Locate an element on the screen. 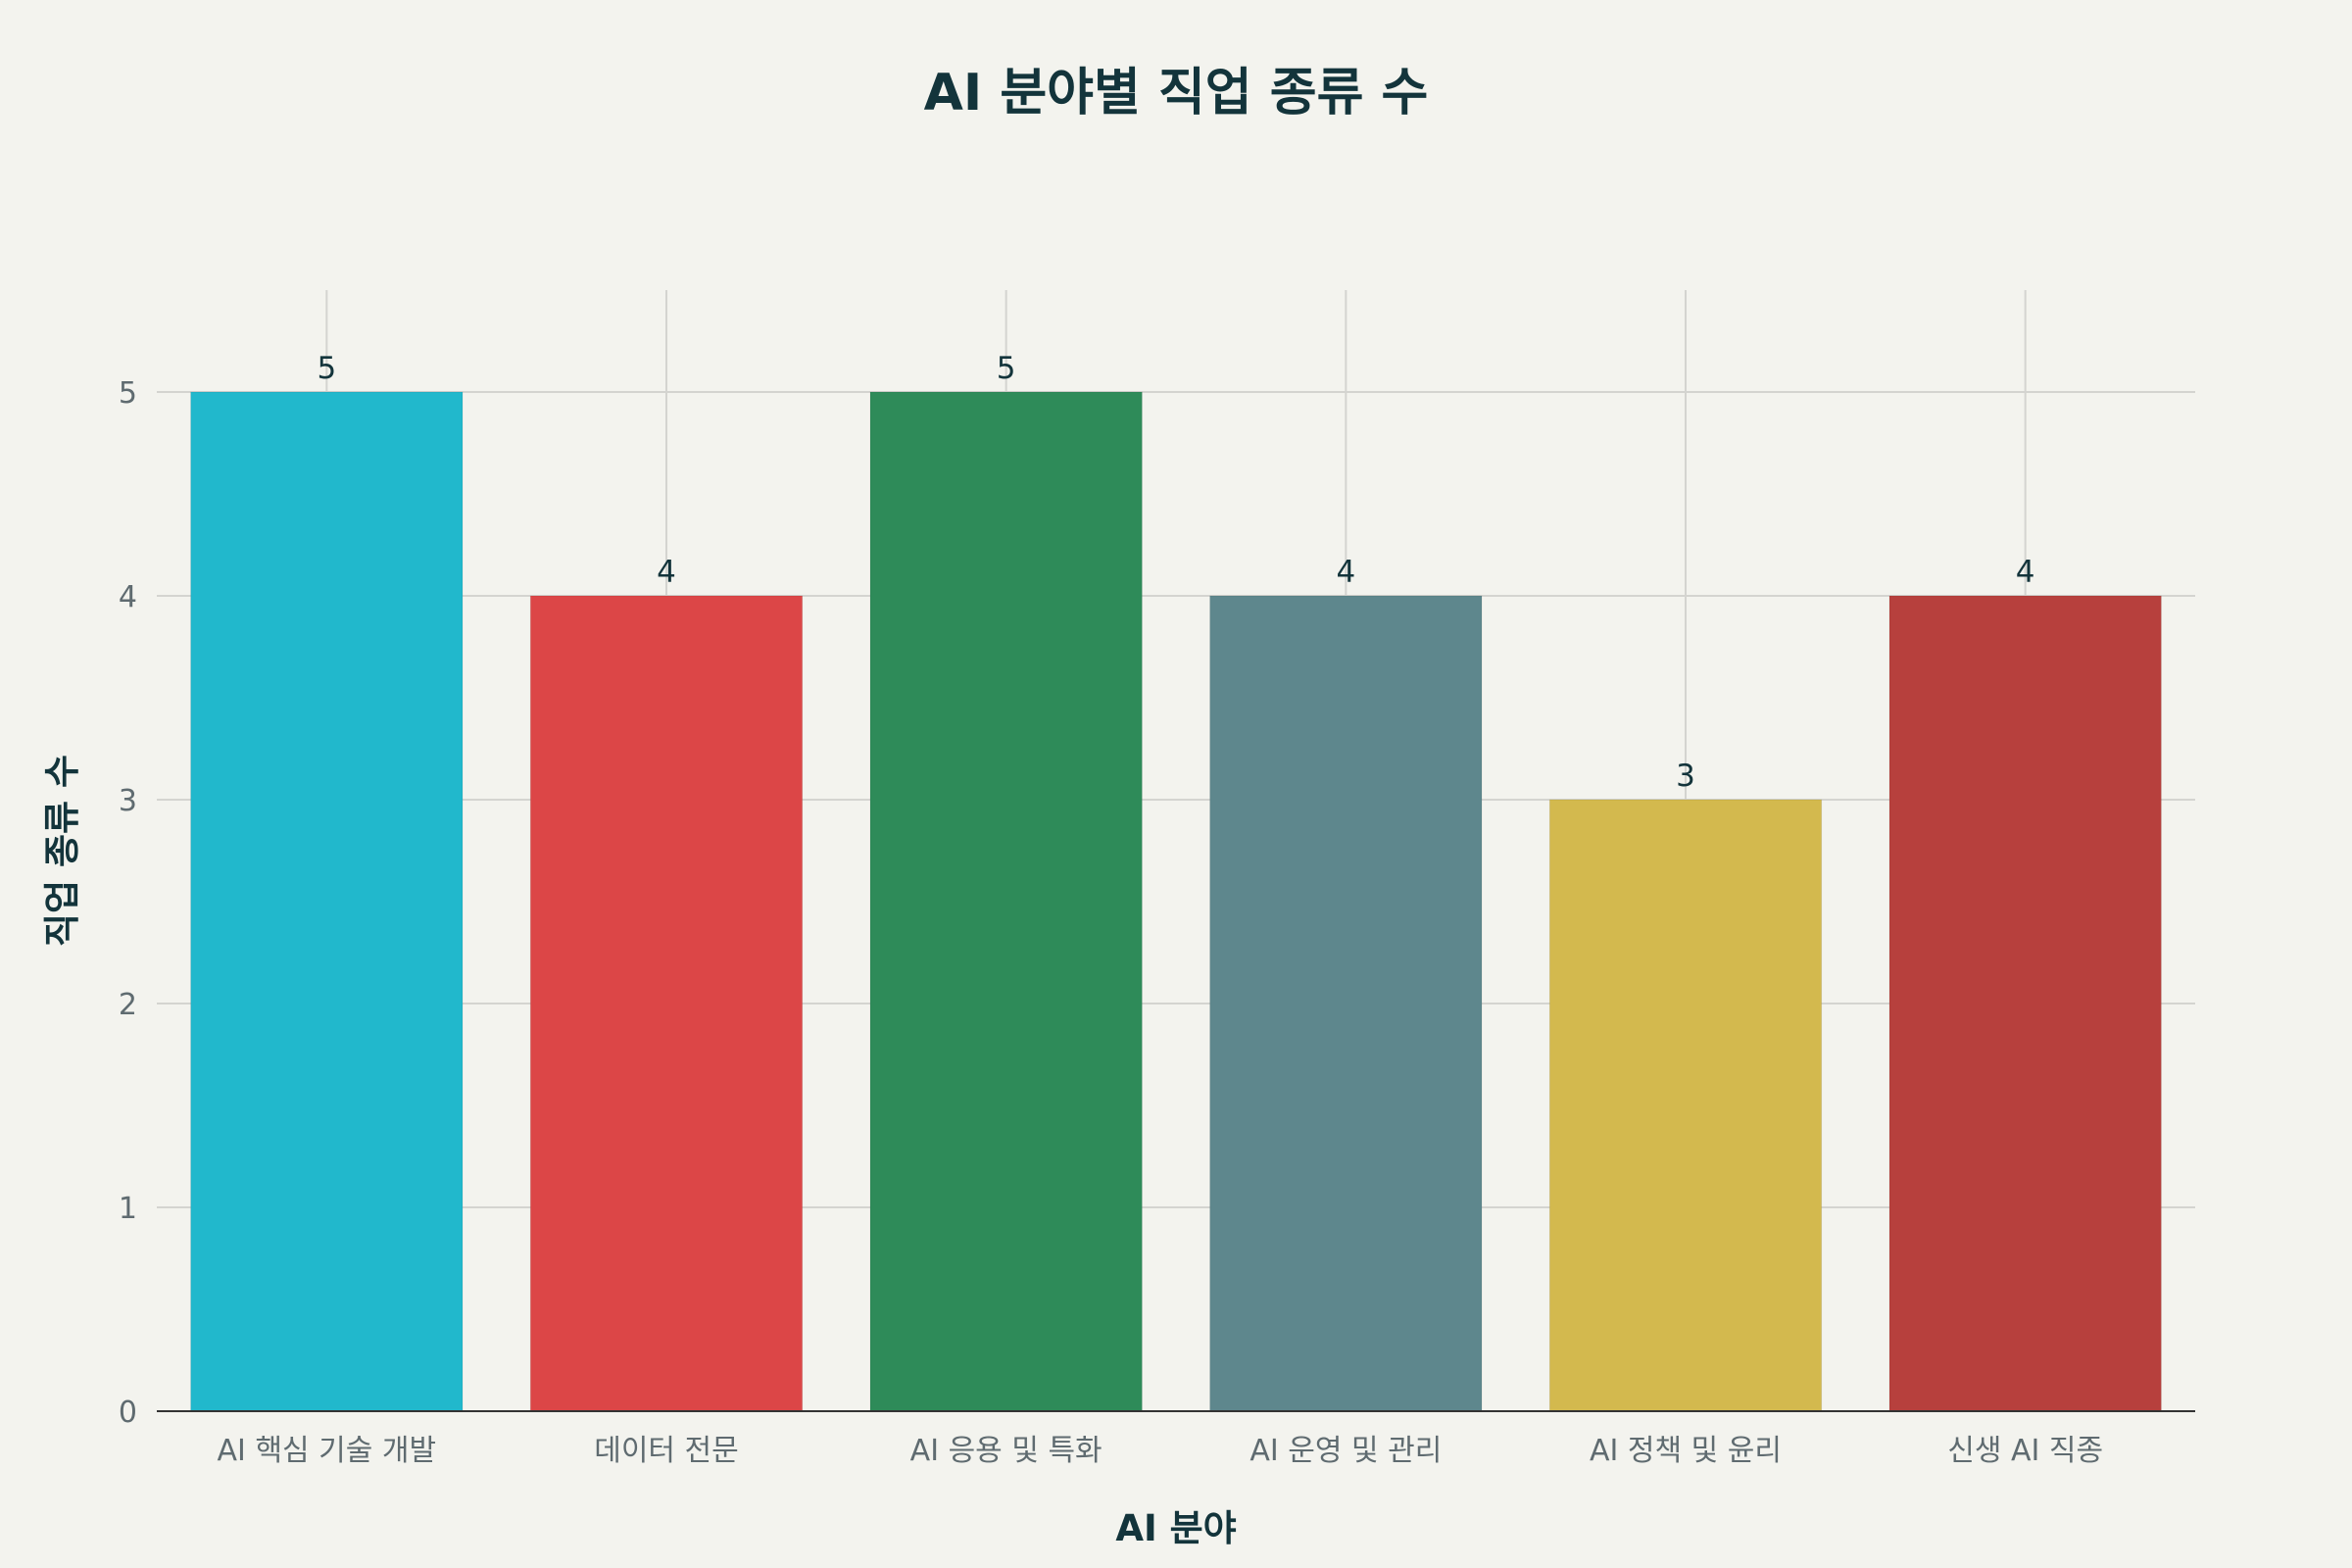 This screenshot has width=2352, height=1568. x-tick-label: 신생 AI 직종 is located at coordinates (2025, 1451).